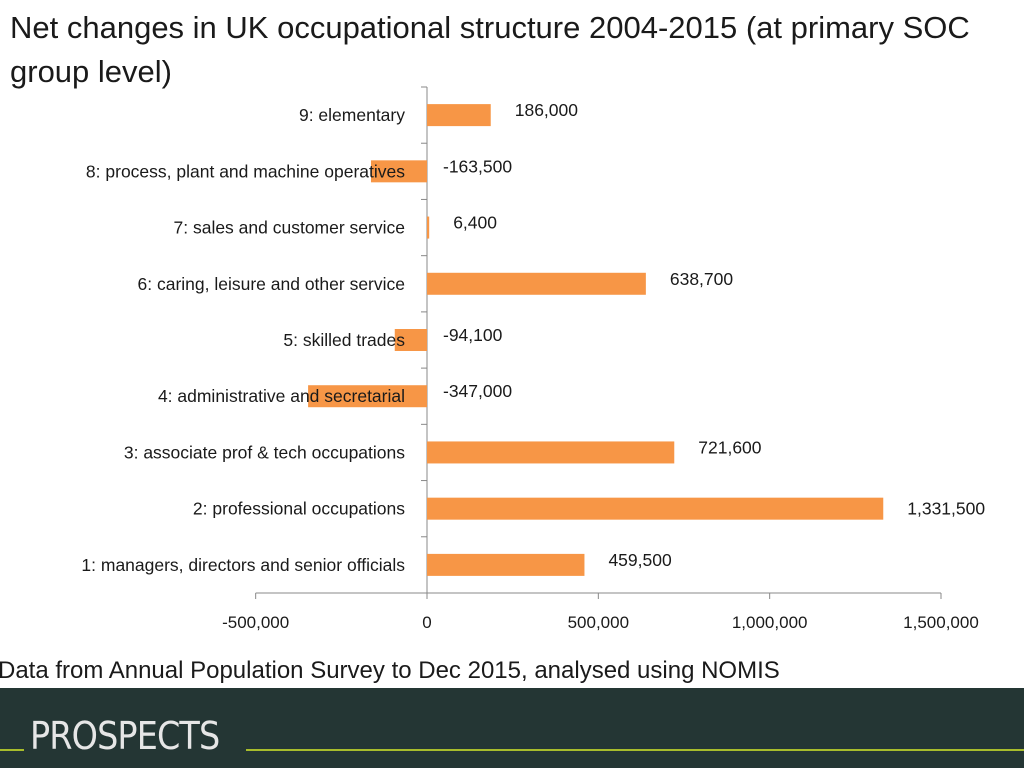  I want to click on data-label: 721,600, so click(730, 447).